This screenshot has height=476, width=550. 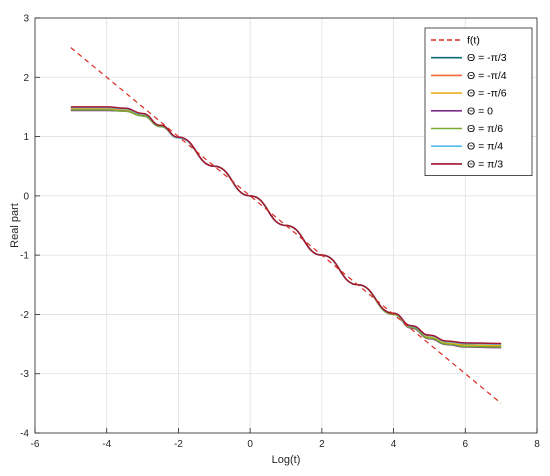 What do you see at coordinates (537, 444) in the screenshot?
I see `x-tick-label: 8` at bounding box center [537, 444].